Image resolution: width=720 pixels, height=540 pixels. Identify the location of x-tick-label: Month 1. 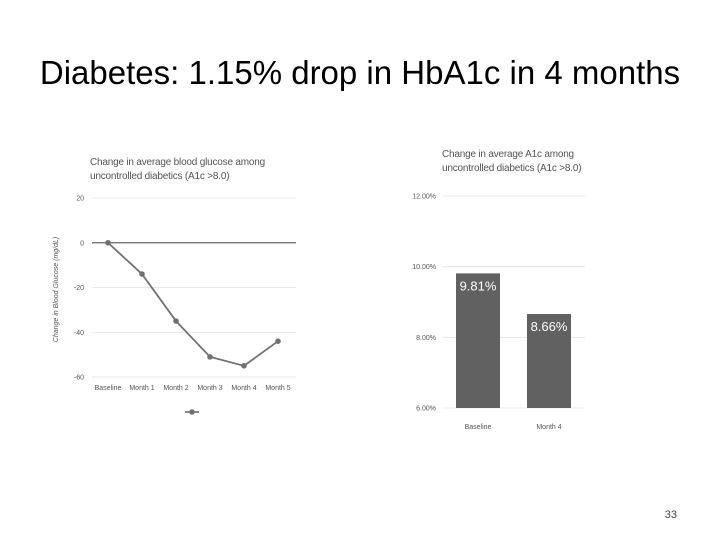
(141, 388).